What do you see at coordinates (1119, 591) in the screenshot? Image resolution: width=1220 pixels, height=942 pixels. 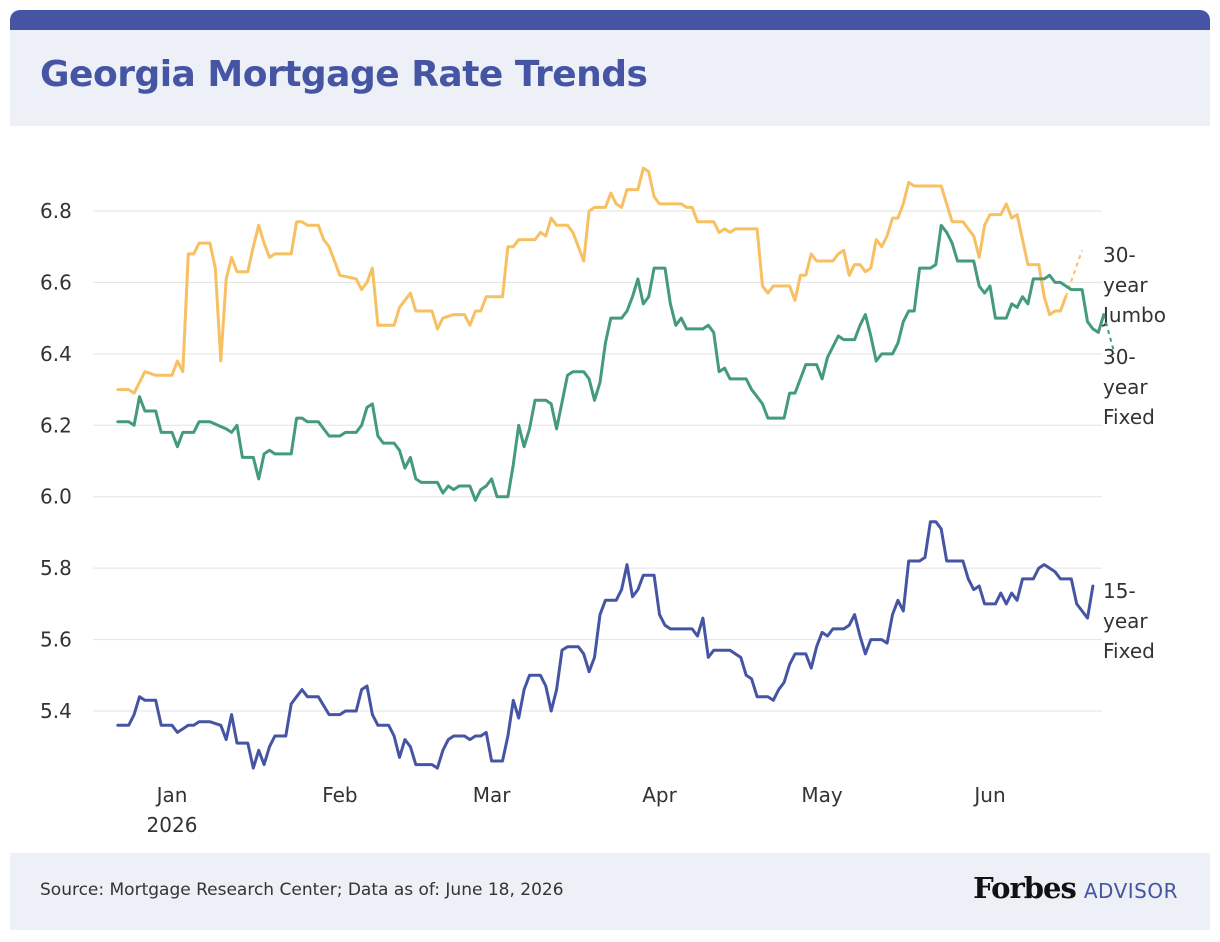 I see `series-label-15-year-fixed: 15-` at bounding box center [1119, 591].